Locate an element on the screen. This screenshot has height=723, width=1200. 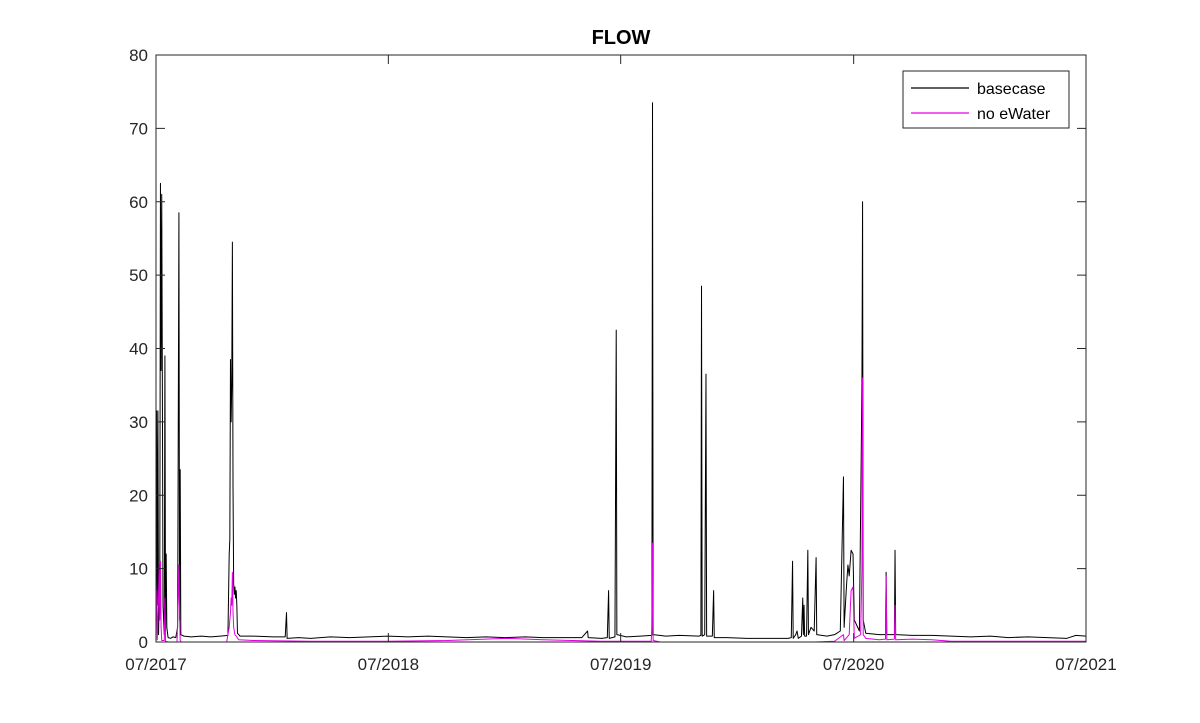
y-tick-label-10: 10 is located at coordinates (138, 569).